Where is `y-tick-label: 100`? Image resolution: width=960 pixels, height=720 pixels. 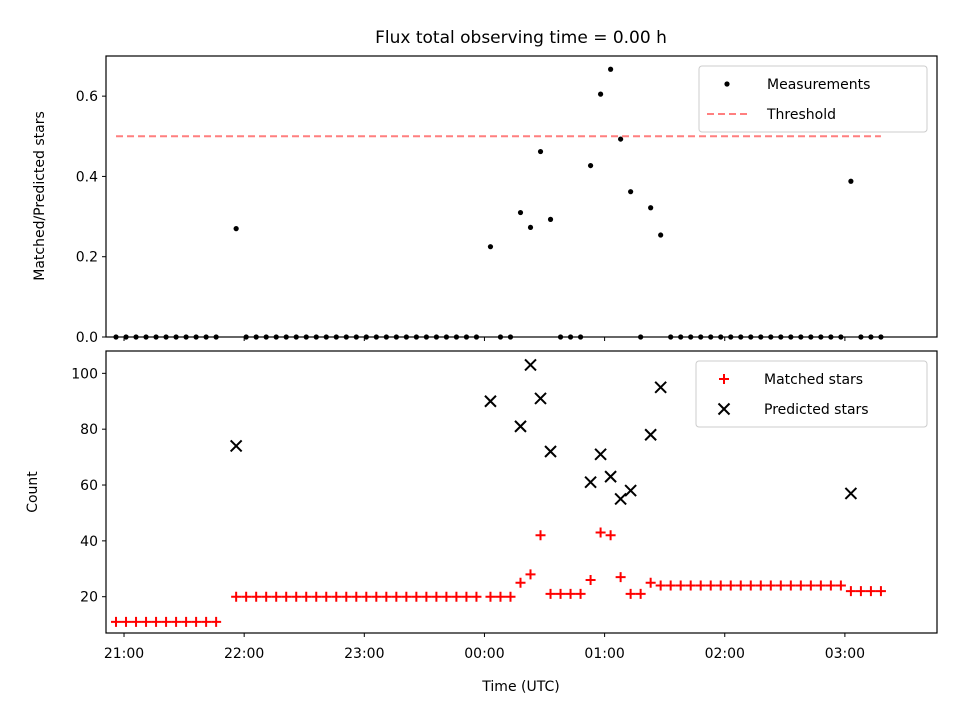 y-tick-label: 100 is located at coordinates (84, 374).